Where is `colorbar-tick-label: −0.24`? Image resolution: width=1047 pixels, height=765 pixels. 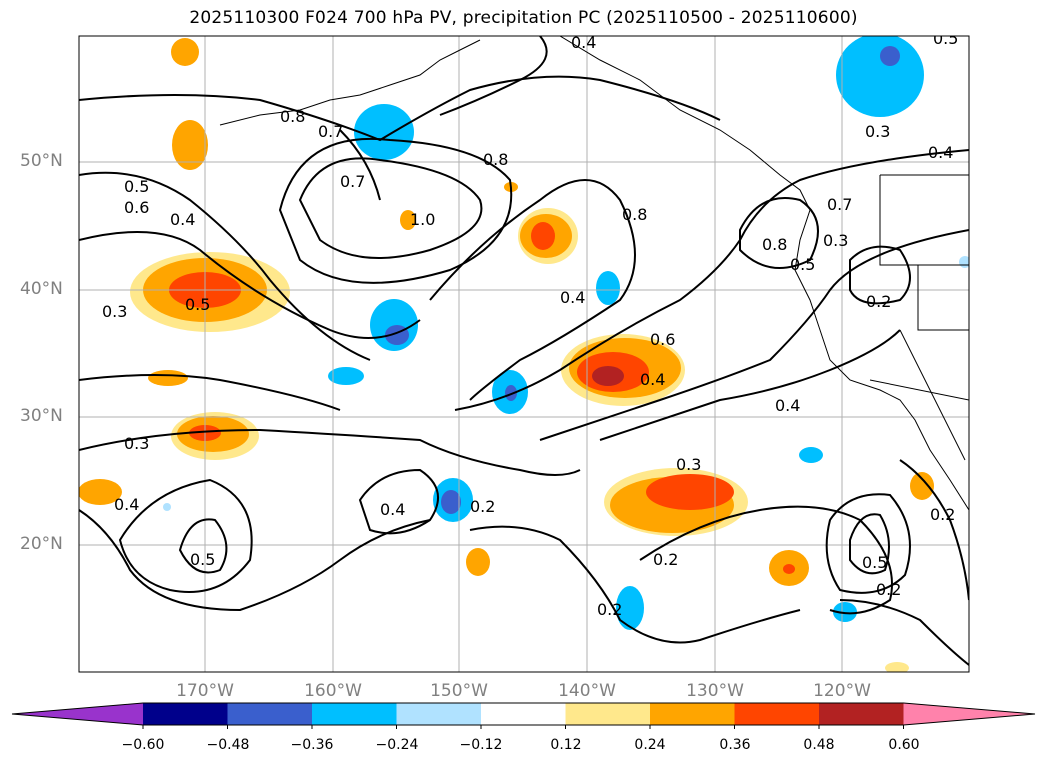 colorbar-tick-label: −0.24 is located at coordinates (397, 745).